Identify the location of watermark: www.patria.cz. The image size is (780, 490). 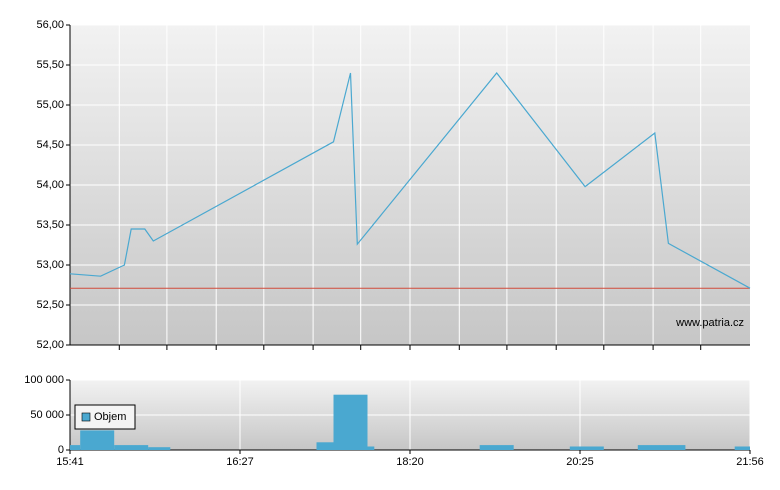
(709, 323).